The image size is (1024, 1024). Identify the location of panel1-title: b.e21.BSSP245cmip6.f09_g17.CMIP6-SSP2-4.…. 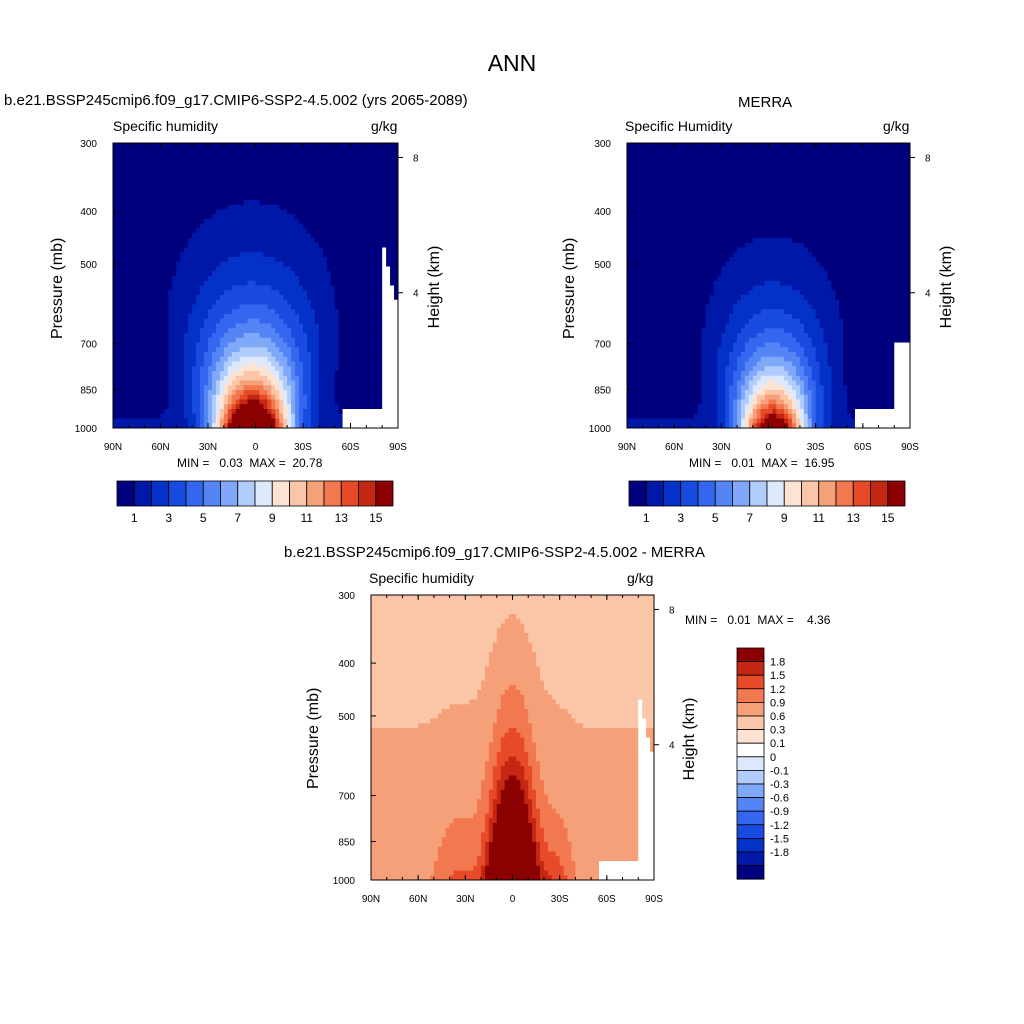
(236, 100).